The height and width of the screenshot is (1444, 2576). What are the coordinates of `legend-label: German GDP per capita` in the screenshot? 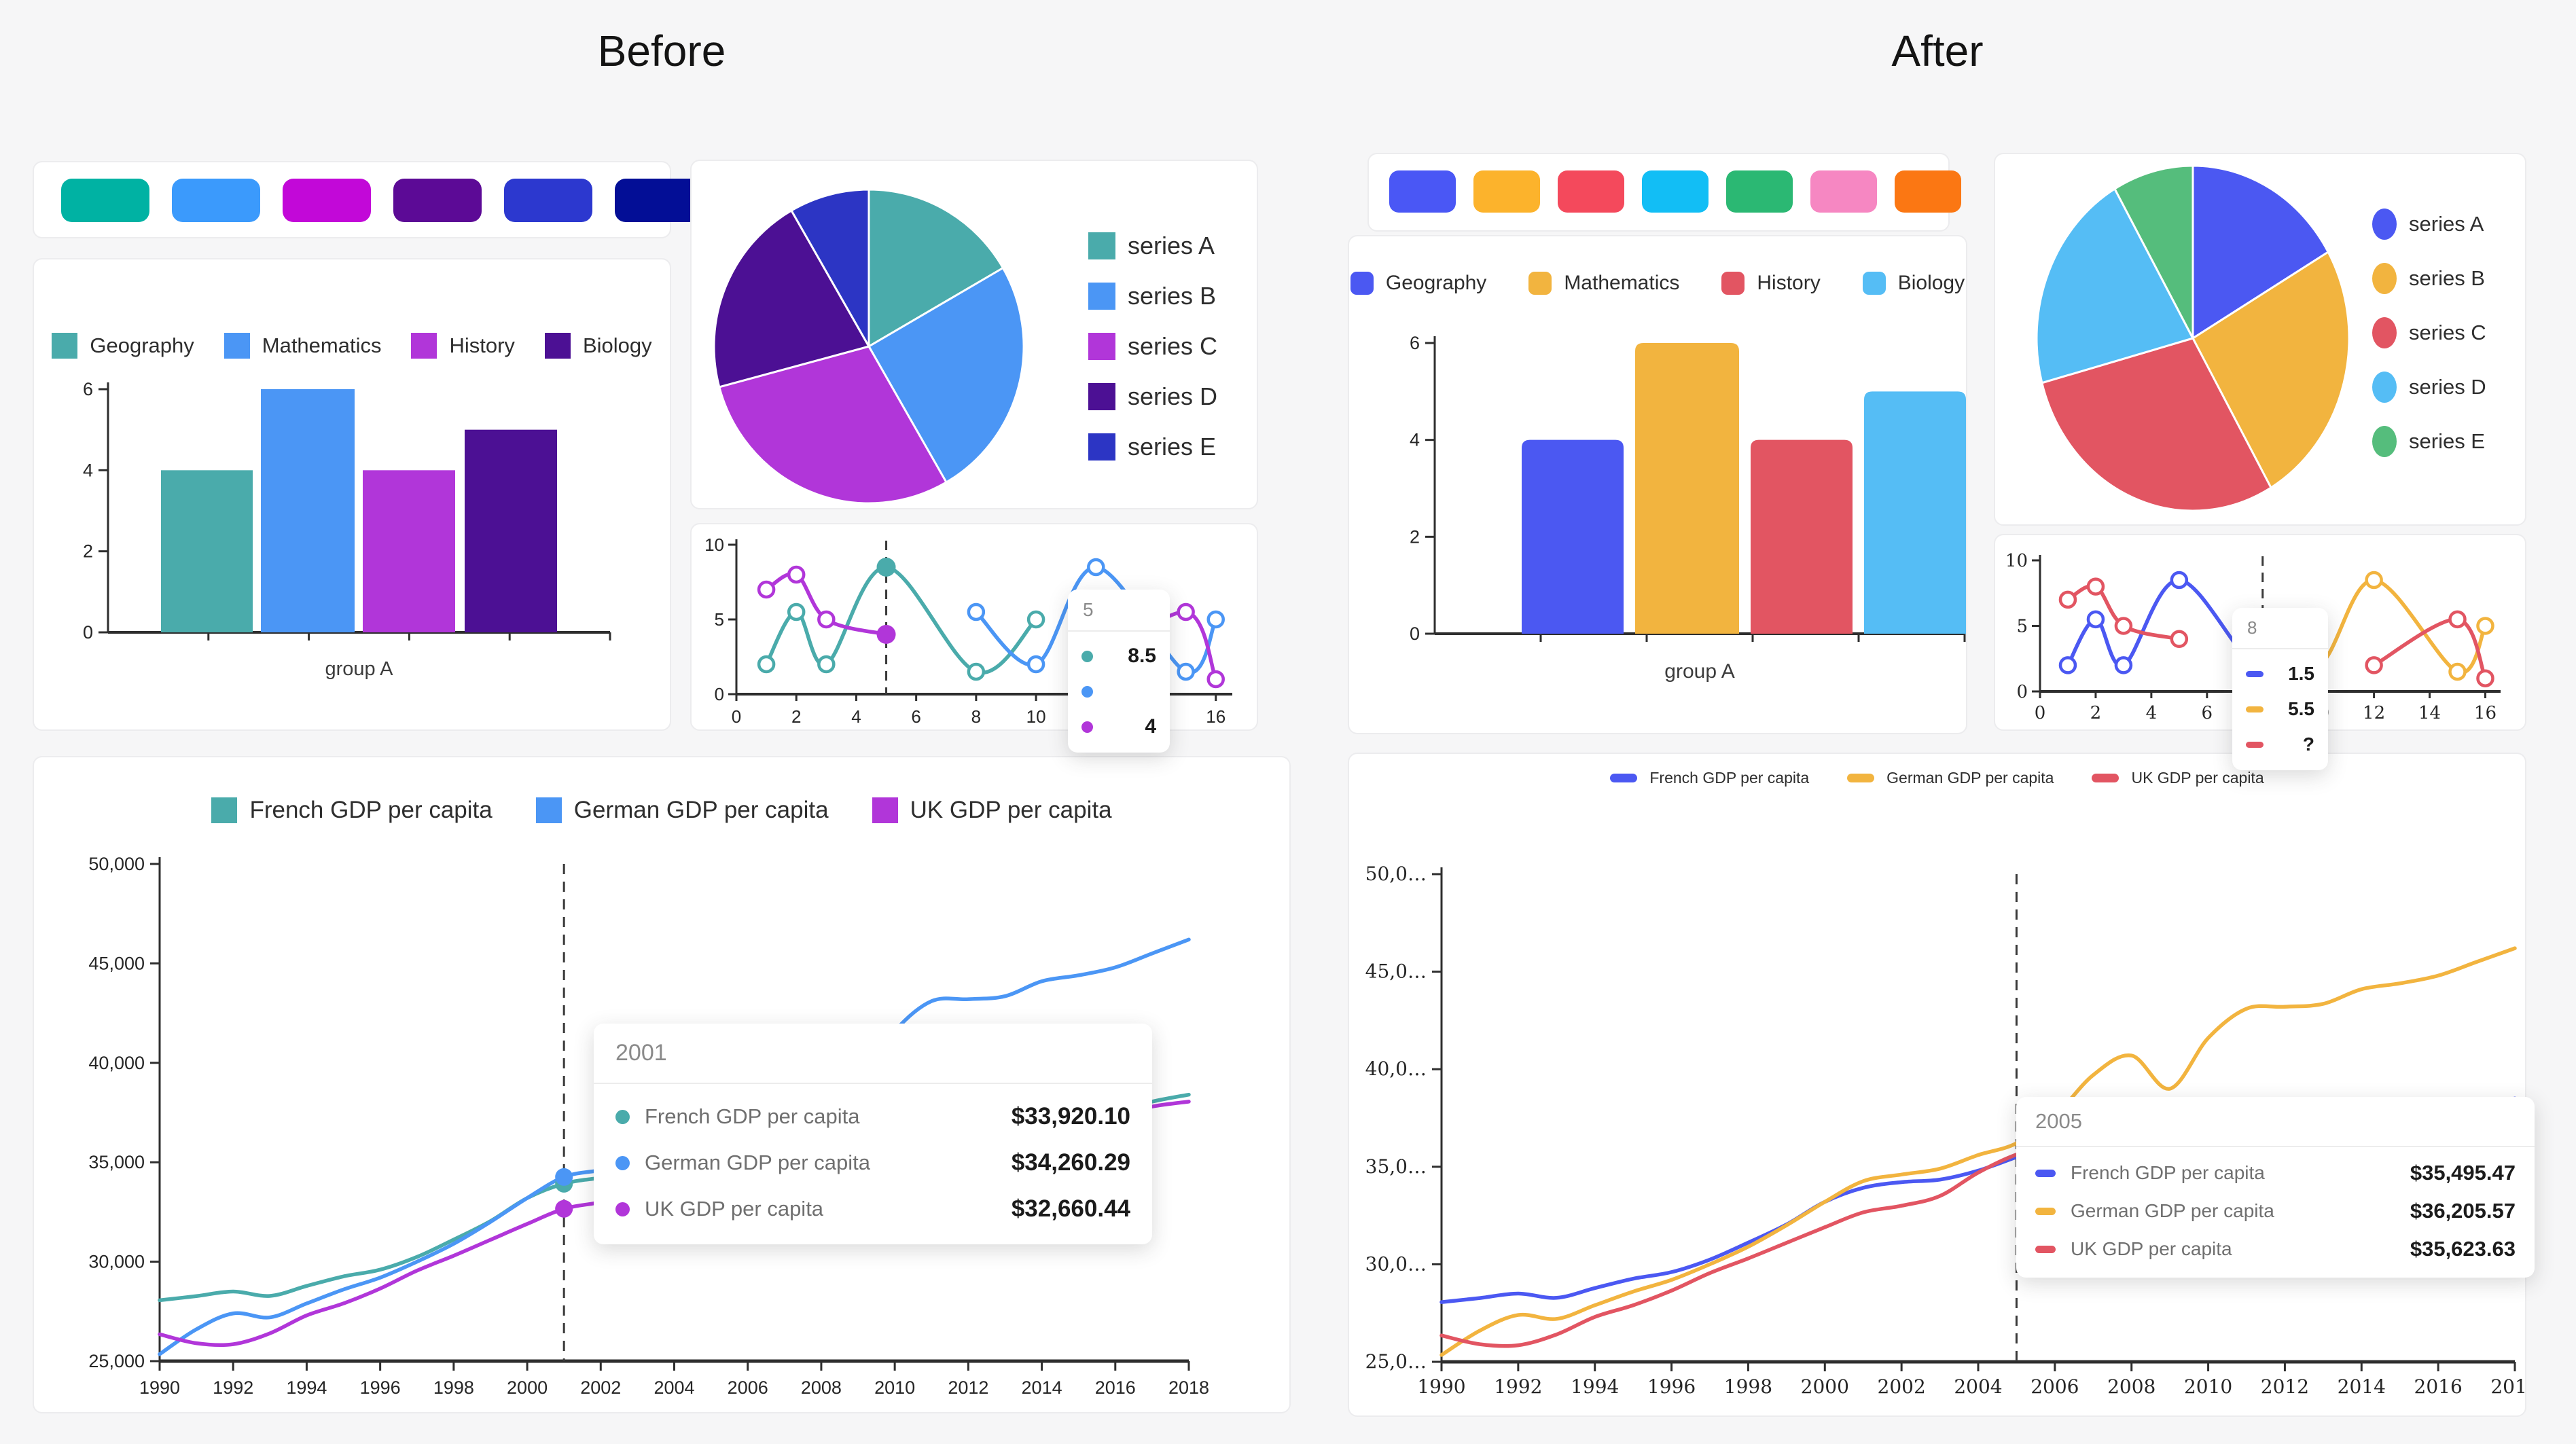 It's located at (1970, 778).